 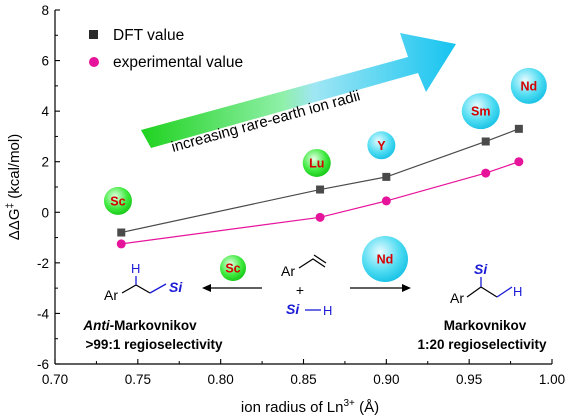 I want to click on left-product-title: Anti-Markovnikov, so click(x=139, y=325).